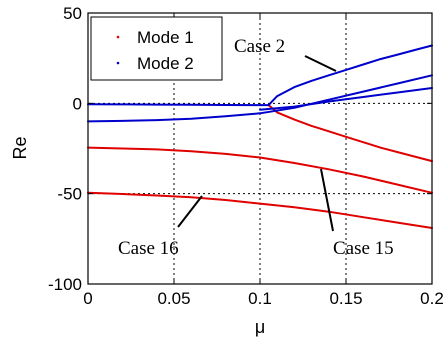 The height and width of the screenshot is (338, 448). I want to click on y-tick-label: 50, so click(72, 13).